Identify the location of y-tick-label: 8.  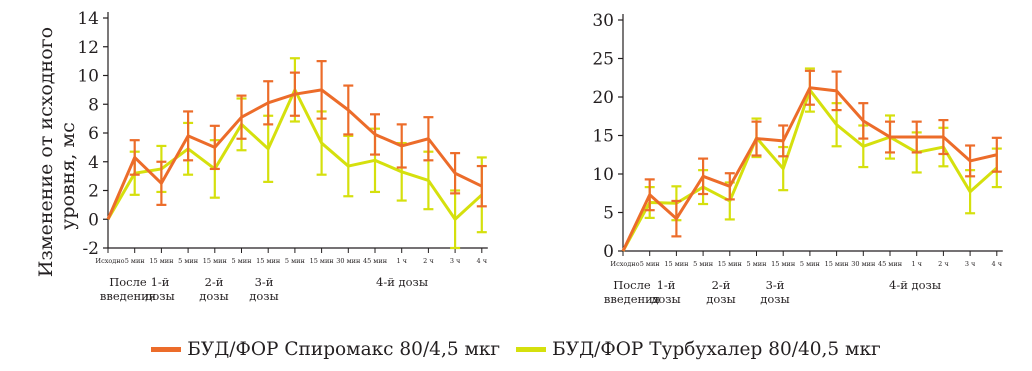
(93, 105).